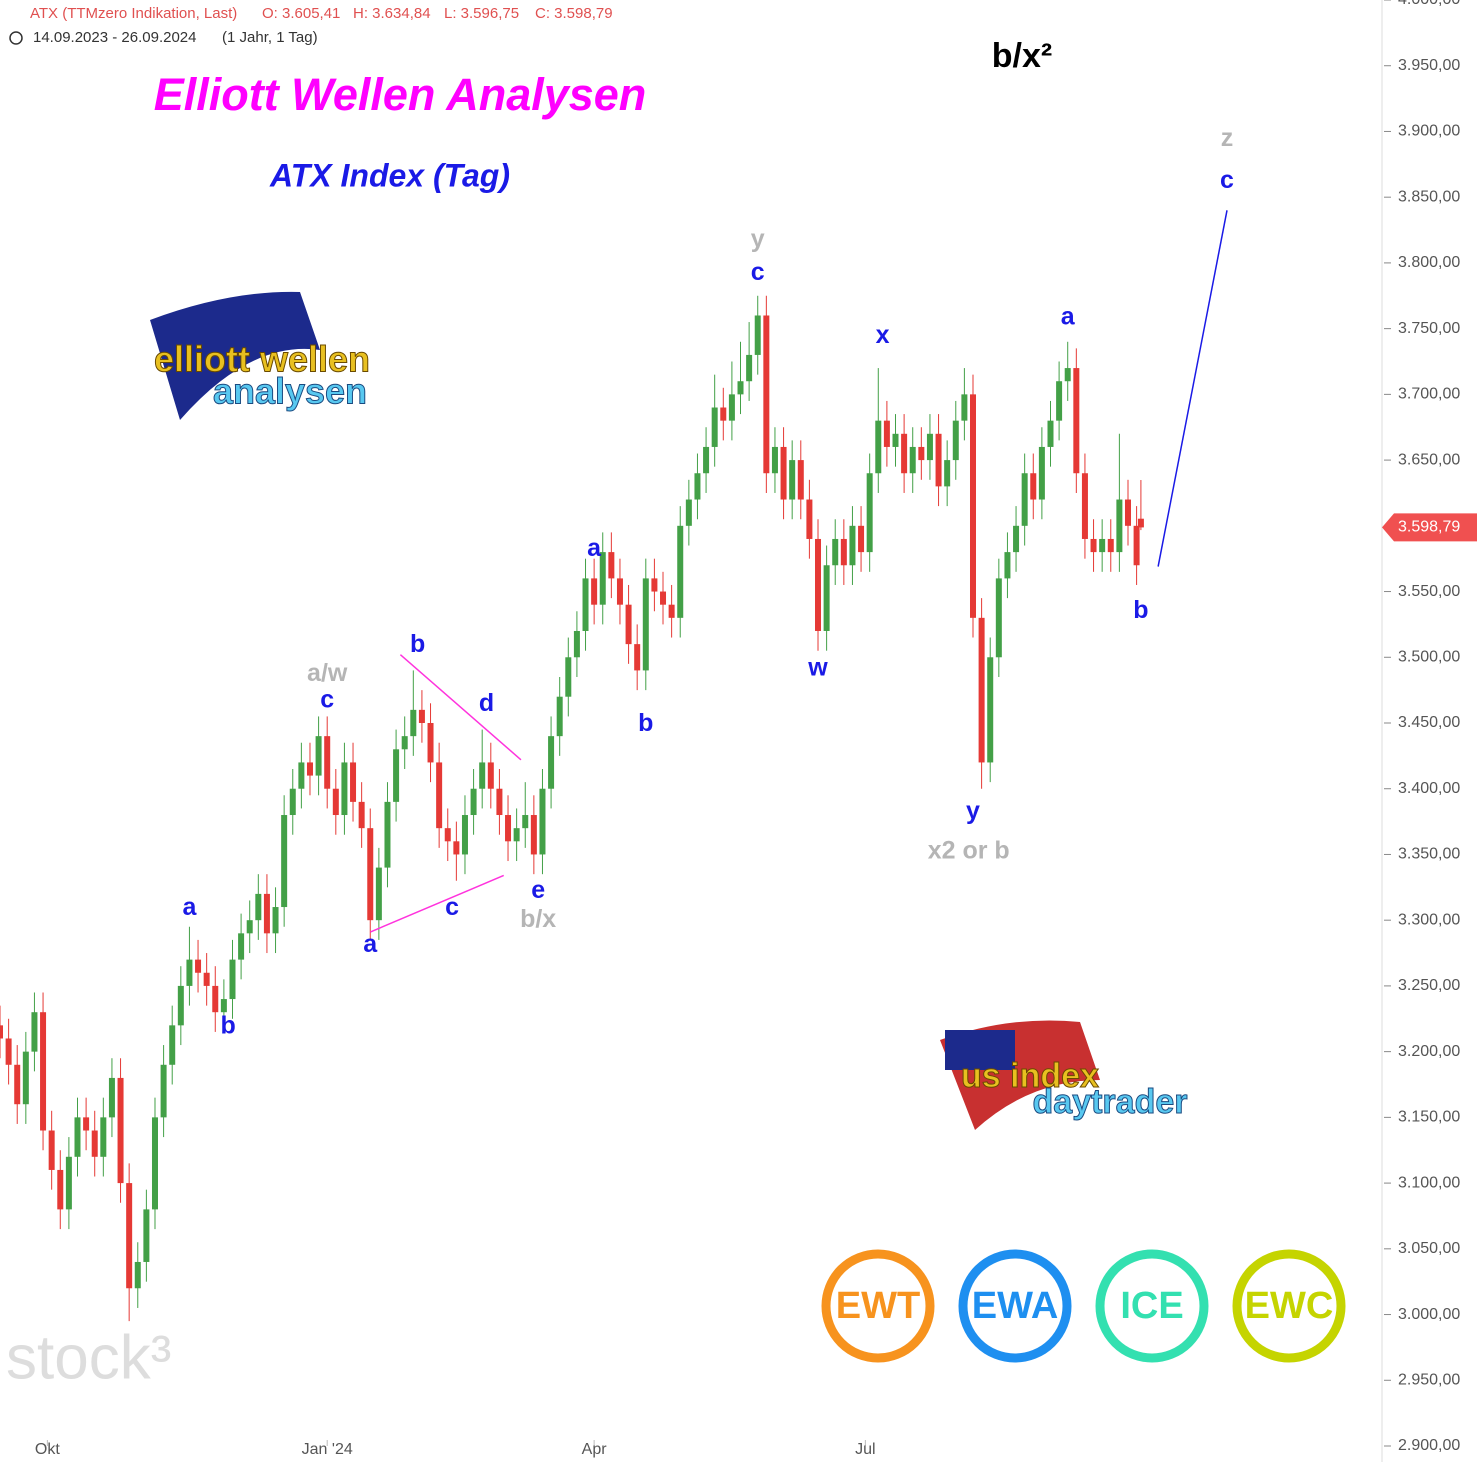 The height and width of the screenshot is (1467, 1477). Describe the element at coordinates (486, 703) in the screenshot. I see `wave-label: d` at that location.